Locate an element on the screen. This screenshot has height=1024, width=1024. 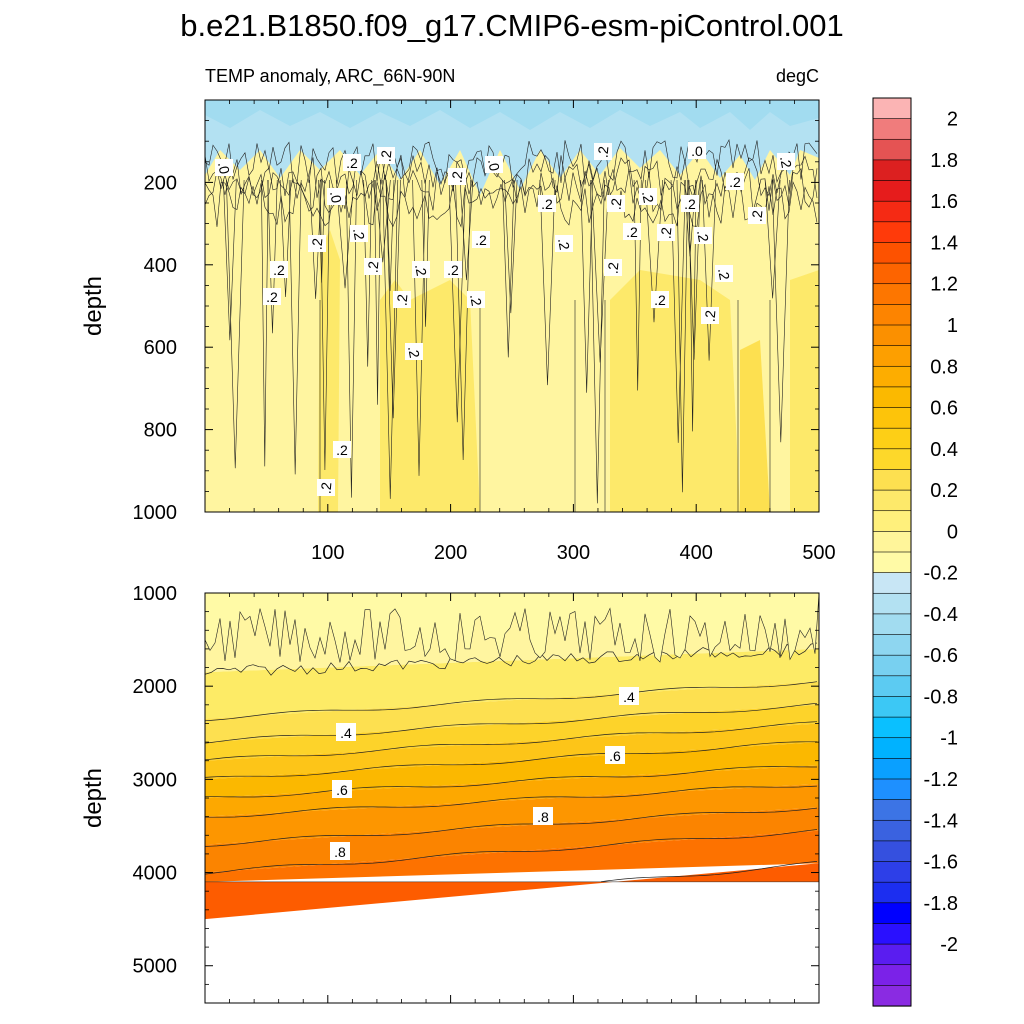
top-ylabel: depth is located at coordinates (93, 306).